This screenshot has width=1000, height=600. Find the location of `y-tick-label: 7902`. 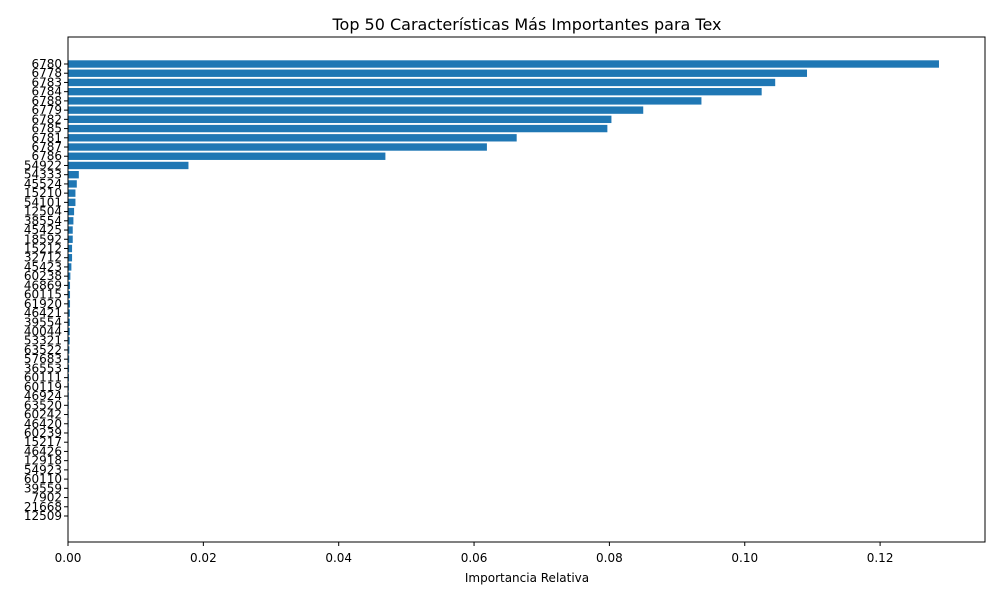

y-tick-label: 7902 is located at coordinates (46, 498).